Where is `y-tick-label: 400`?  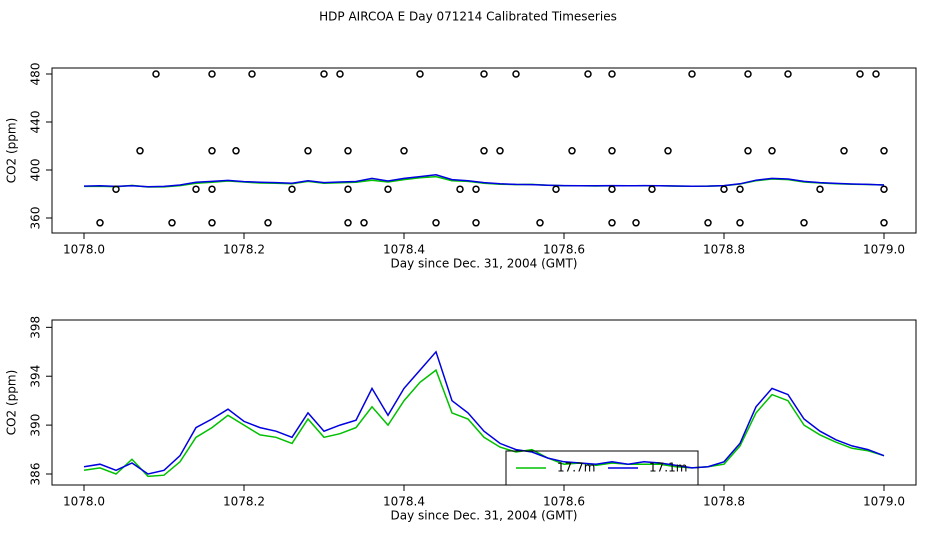 y-tick-label: 400 is located at coordinates (36, 170).